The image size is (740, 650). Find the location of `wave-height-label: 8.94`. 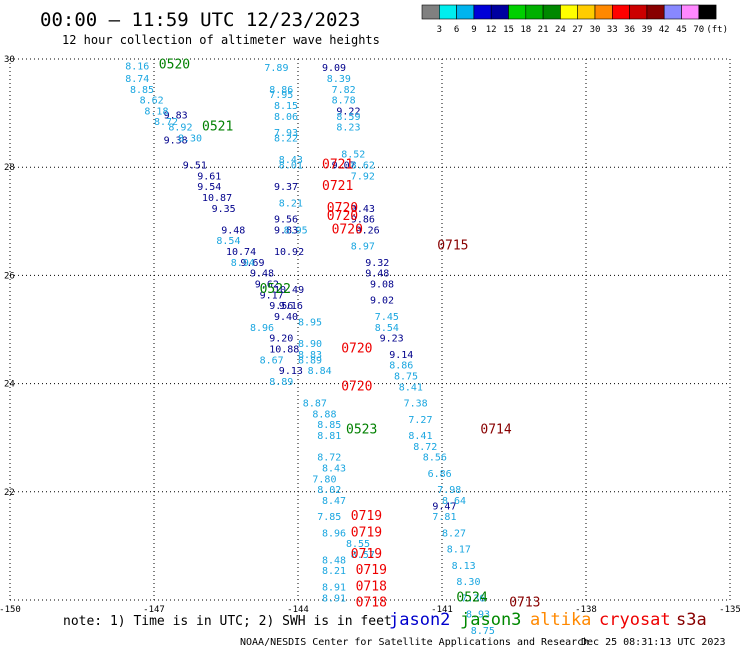

wave-height-label: 8.94 is located at coordinates (243, 263).